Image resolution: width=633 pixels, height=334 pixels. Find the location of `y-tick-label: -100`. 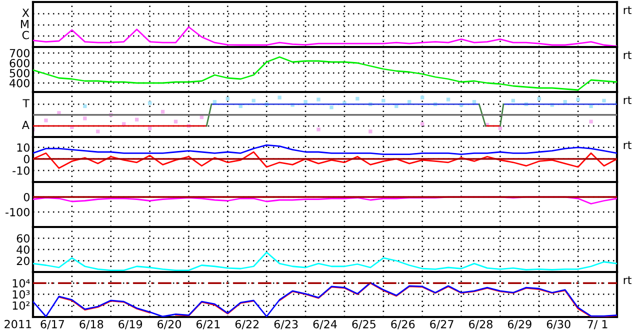

y-tick-label: -100 is located at coordinates (18, 212).